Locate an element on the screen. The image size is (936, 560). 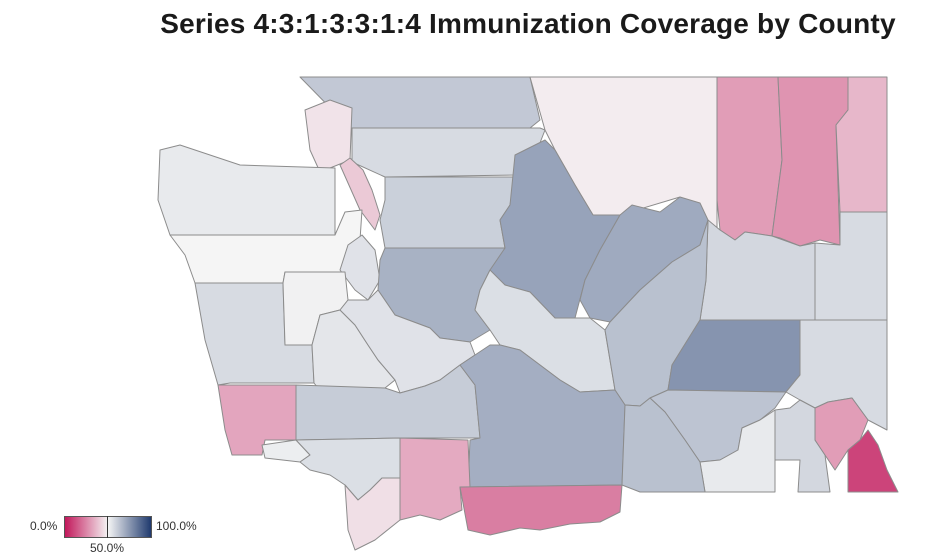
county-snohomish is located at coordinates (447, 212).